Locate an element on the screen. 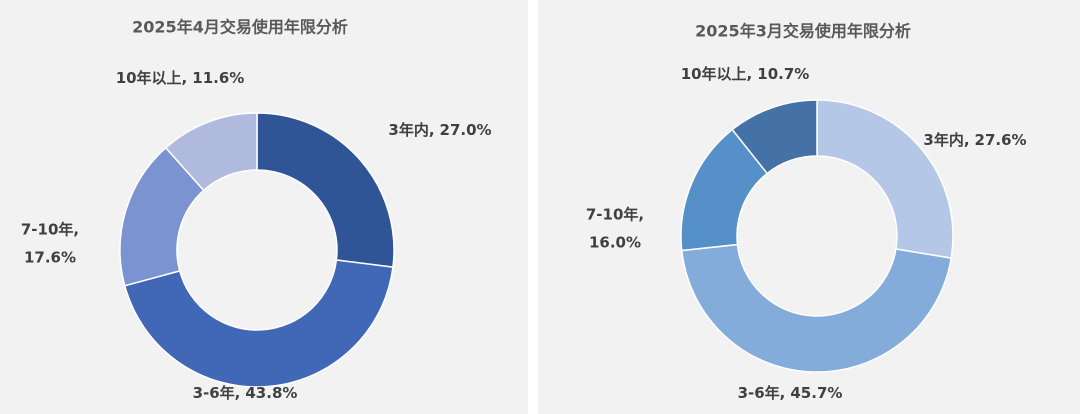  data-label: 3年内, 27.6% is located at coordinates (974, 140).